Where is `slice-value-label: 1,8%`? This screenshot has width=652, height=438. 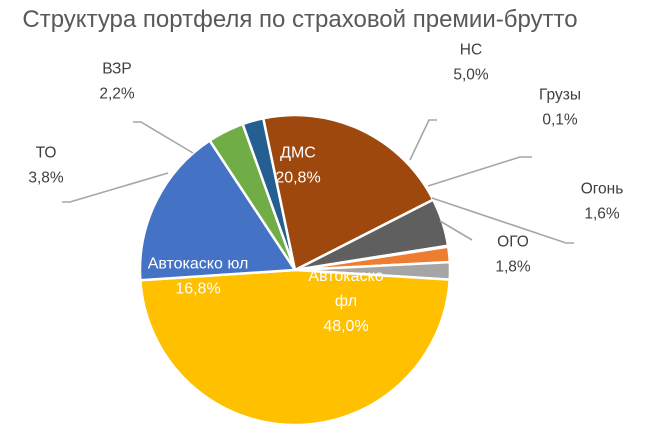
slice-value-label: 1,8% is located at coordinates (513, 267).